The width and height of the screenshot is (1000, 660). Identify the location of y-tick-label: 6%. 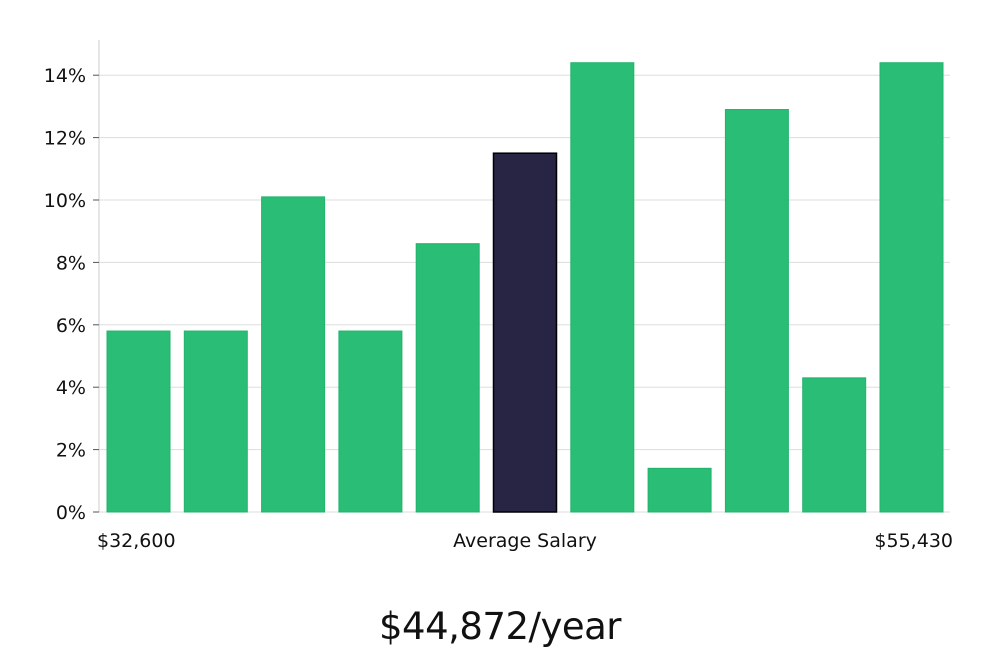
(71, 326).